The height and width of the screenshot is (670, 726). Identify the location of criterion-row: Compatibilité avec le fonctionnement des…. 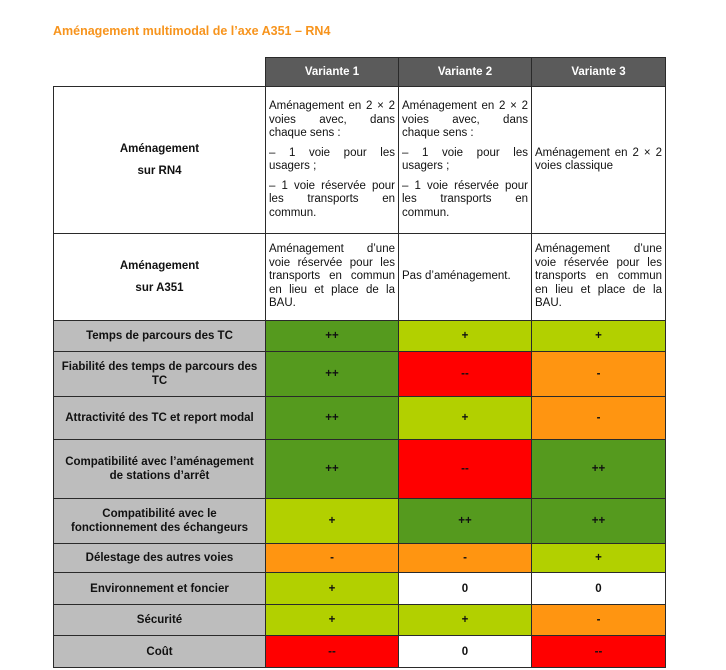
(359, 521).